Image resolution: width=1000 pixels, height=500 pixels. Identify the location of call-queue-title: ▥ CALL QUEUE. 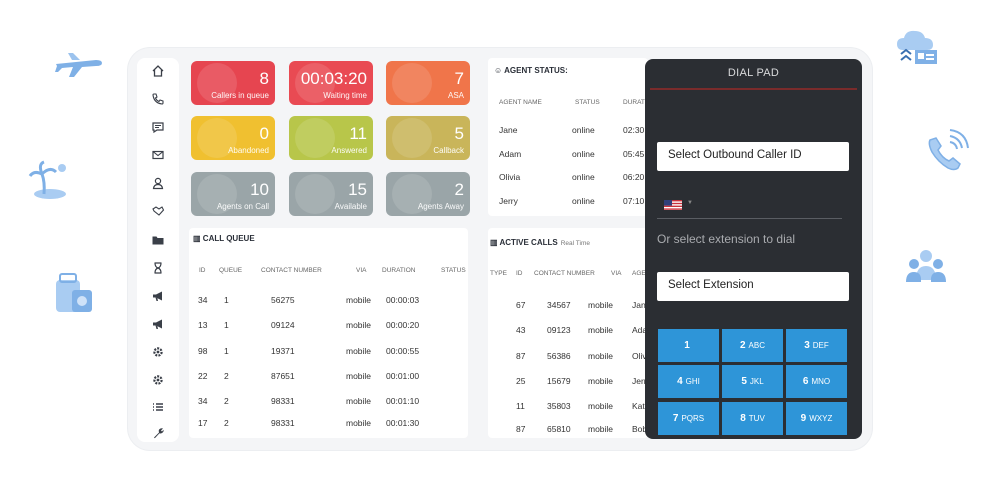
(224, 238).